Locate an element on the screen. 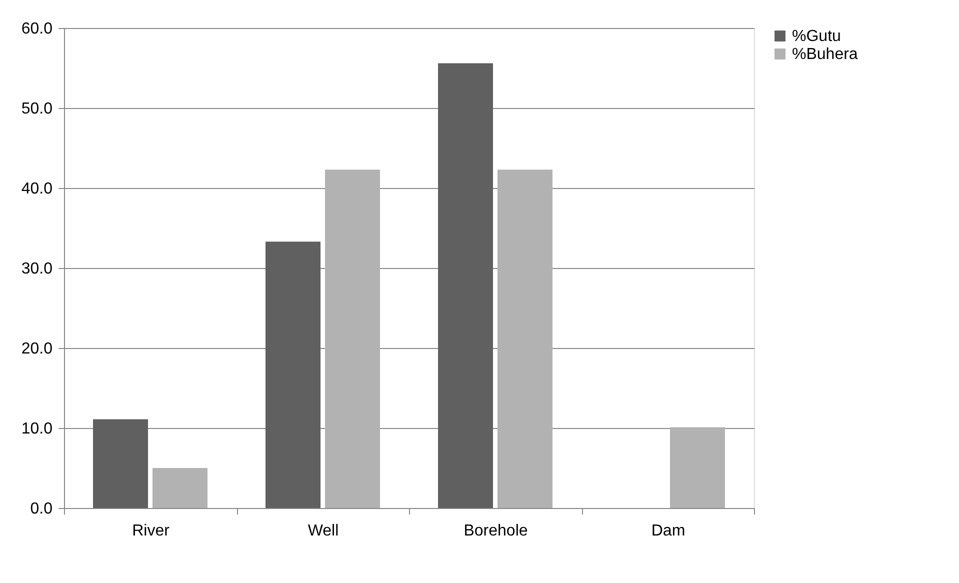 The height and width of the screenshot is (583, 959). x-tick-label: Dam is located at coordinates (668, 531).